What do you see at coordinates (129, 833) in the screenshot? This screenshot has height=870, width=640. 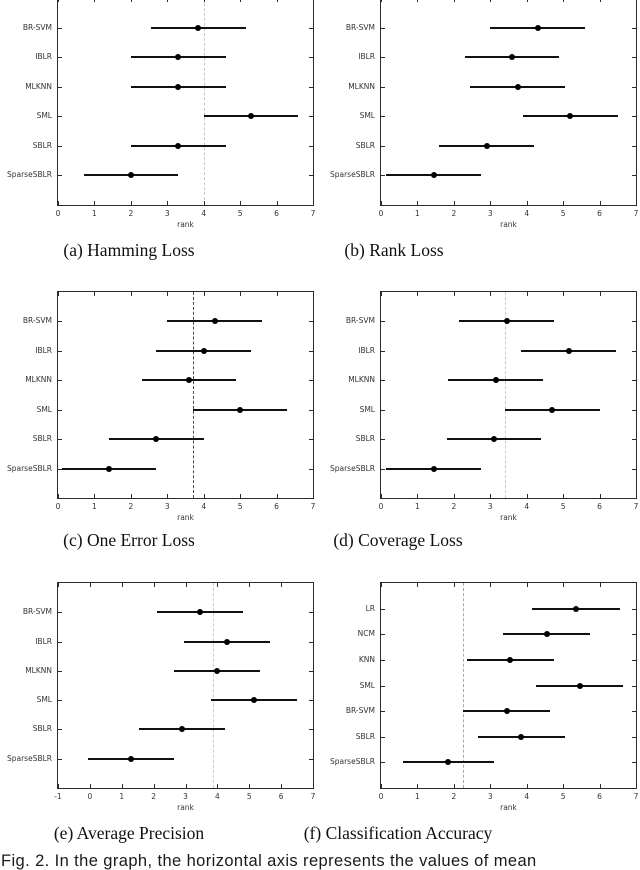 I see `subplot-e-caption: (e) Average Precision` at bounding box center [129, 833].